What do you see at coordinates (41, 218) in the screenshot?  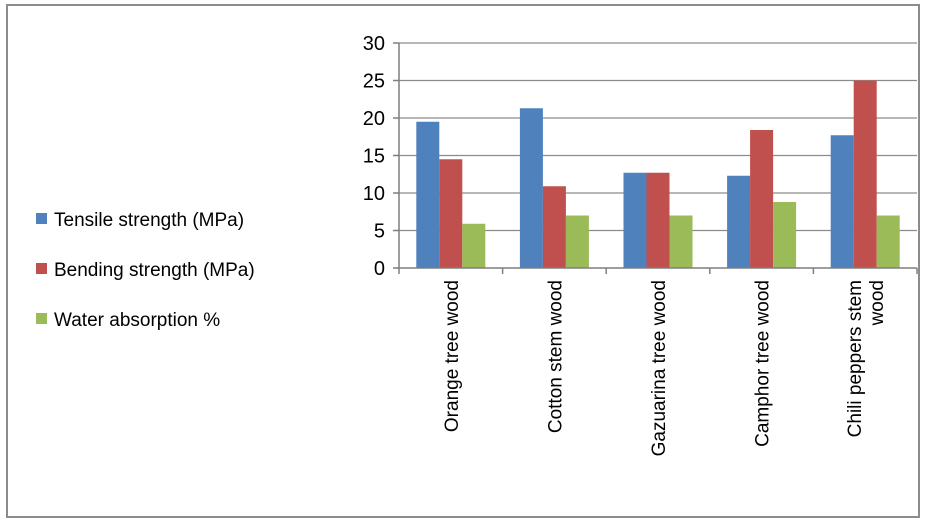 I see `legend-swatch-tensile-strength-mpa` at bounding box center [41, 218].